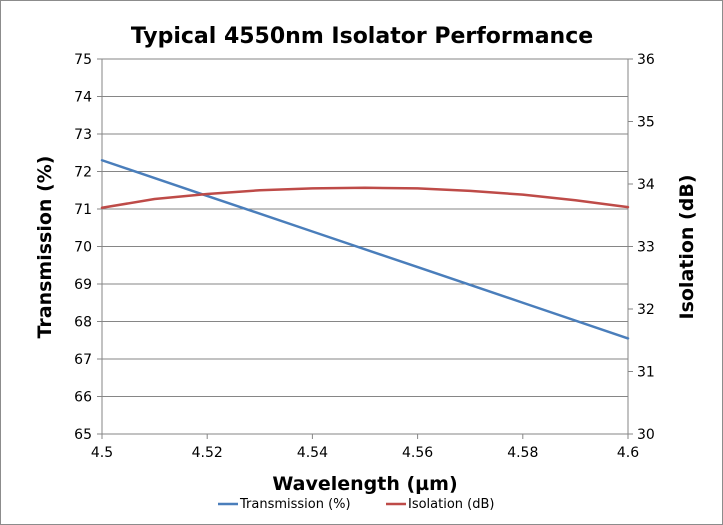 The height and width of the screenshot is (525, 723). What do you see at coordinates (83, 398) in the screenshot?
I see `y-tick-label-1: 66` at bounding box center [83, 398].